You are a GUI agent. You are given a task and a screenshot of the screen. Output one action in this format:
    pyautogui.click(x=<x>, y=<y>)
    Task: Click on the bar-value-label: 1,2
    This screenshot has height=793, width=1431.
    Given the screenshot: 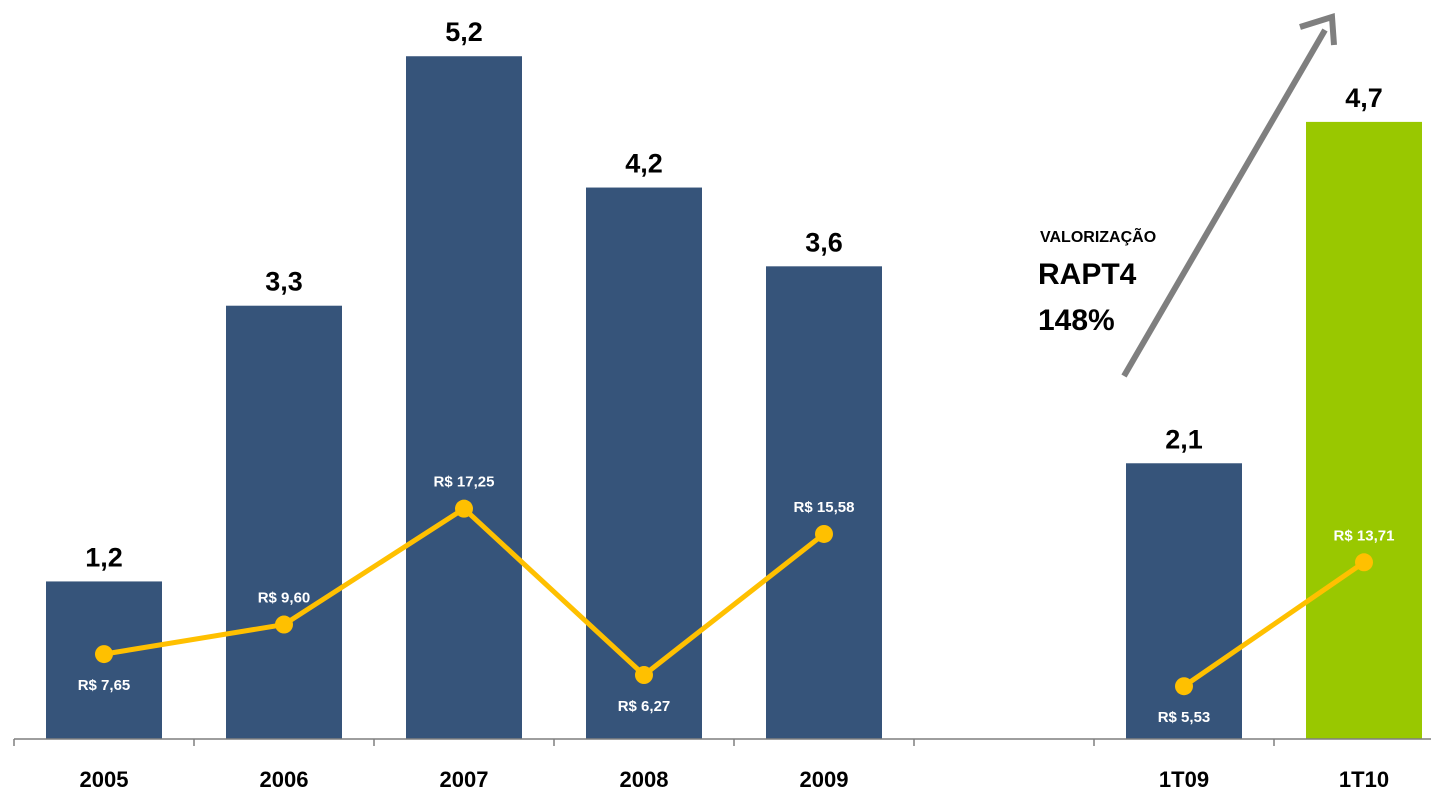 What is the action you would take?
    pyautogui.click(x=104, y=557)
    